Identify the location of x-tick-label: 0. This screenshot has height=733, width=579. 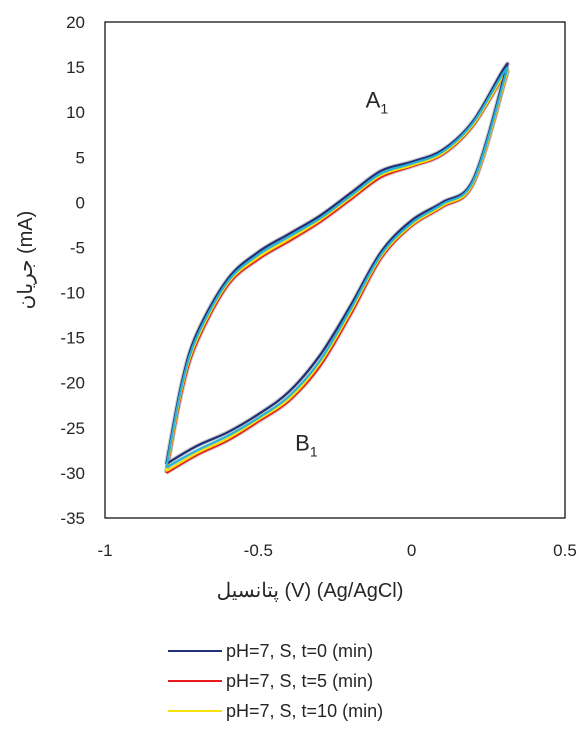
(411, 550).